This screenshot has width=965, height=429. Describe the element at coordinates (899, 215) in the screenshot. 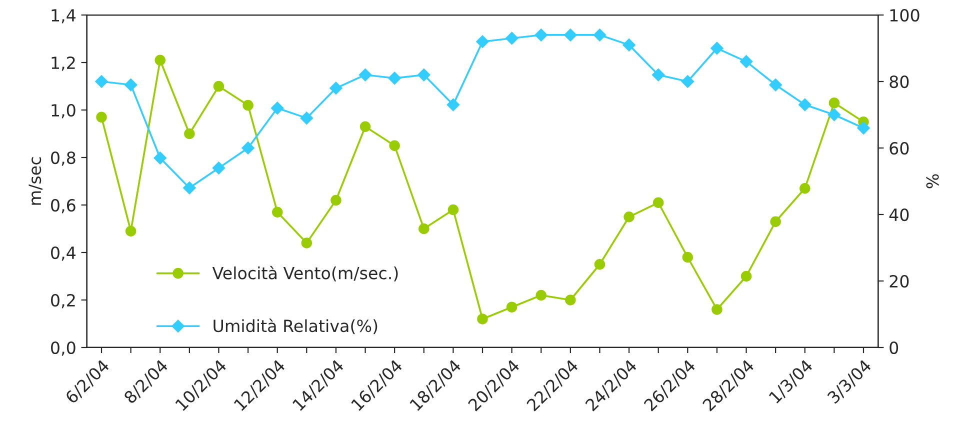

I see `y2-tick-label: 40` at that location.